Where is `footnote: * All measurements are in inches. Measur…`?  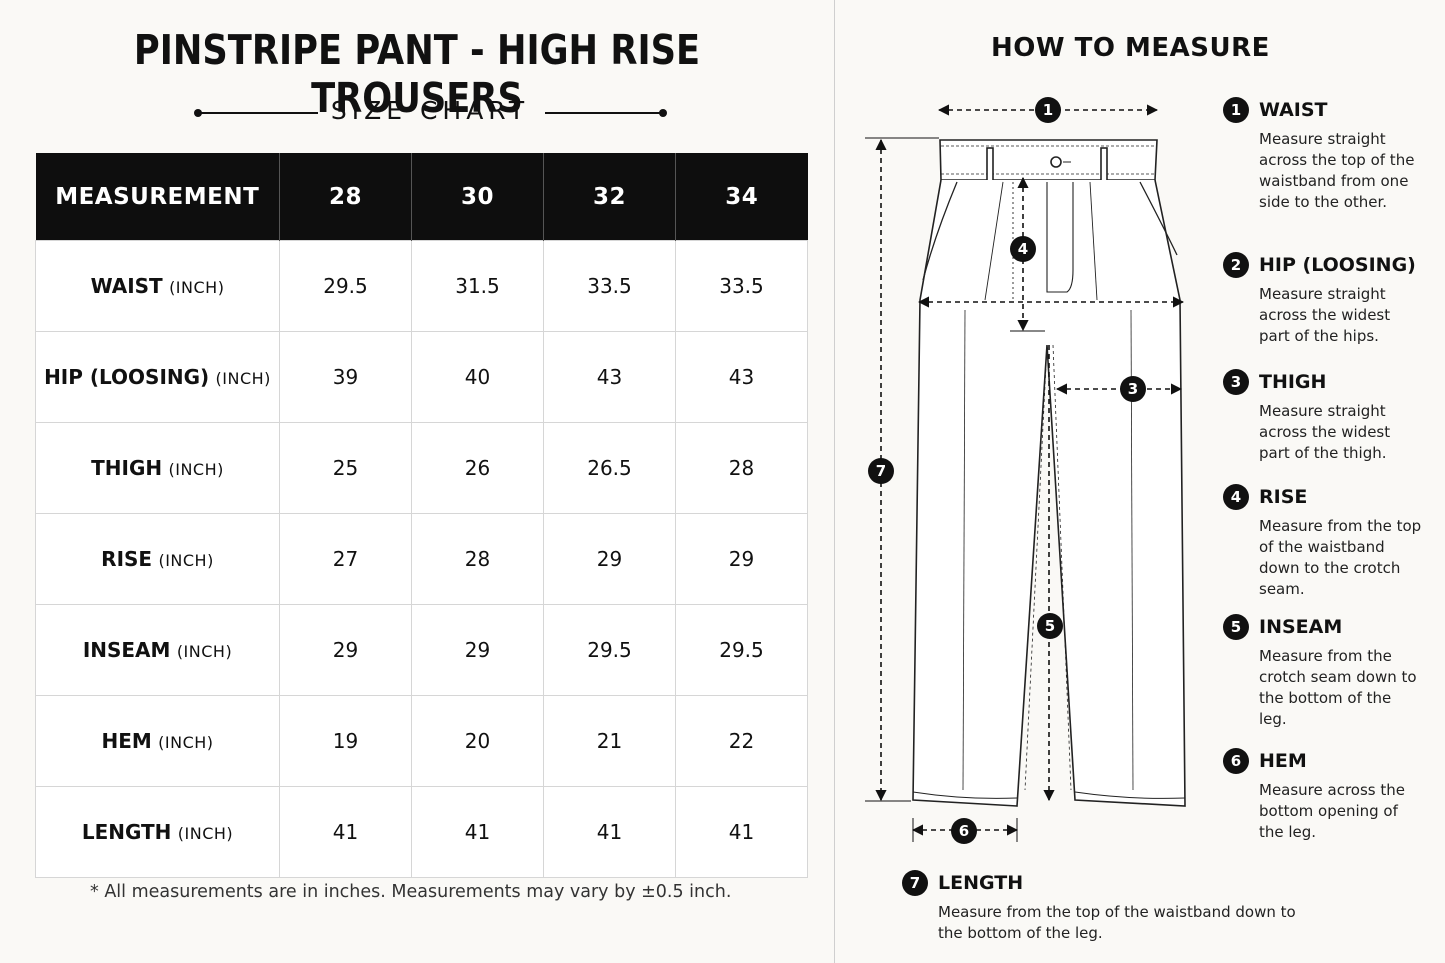 footnote: * All measurements are in inches. Measur… is located at coordinates (411, 892).